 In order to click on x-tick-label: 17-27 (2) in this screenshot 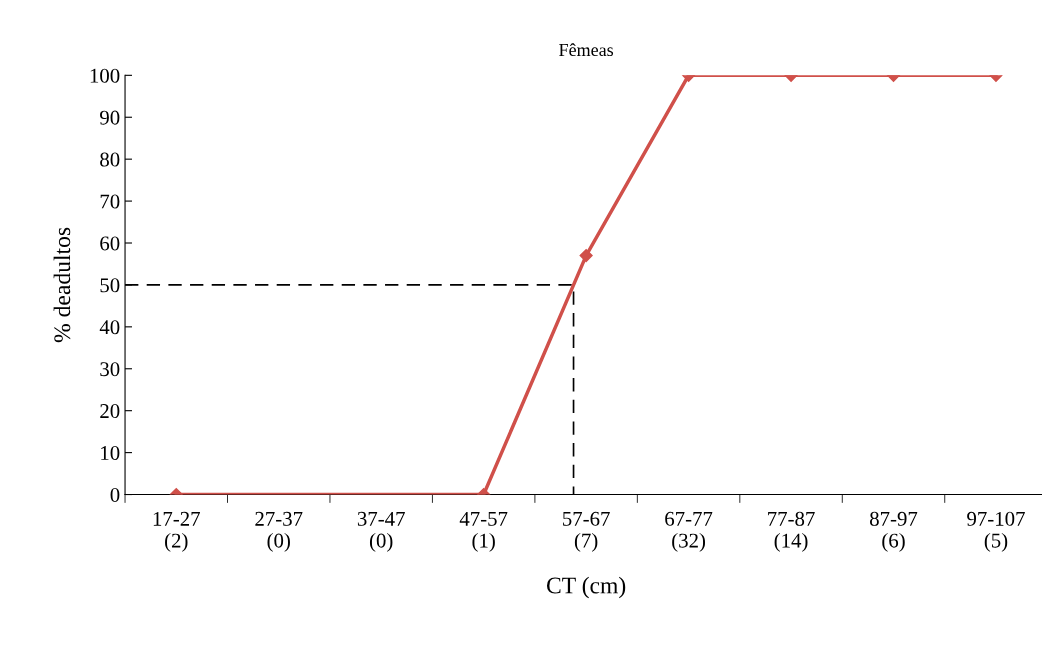, I will do `click(176, 531)`.